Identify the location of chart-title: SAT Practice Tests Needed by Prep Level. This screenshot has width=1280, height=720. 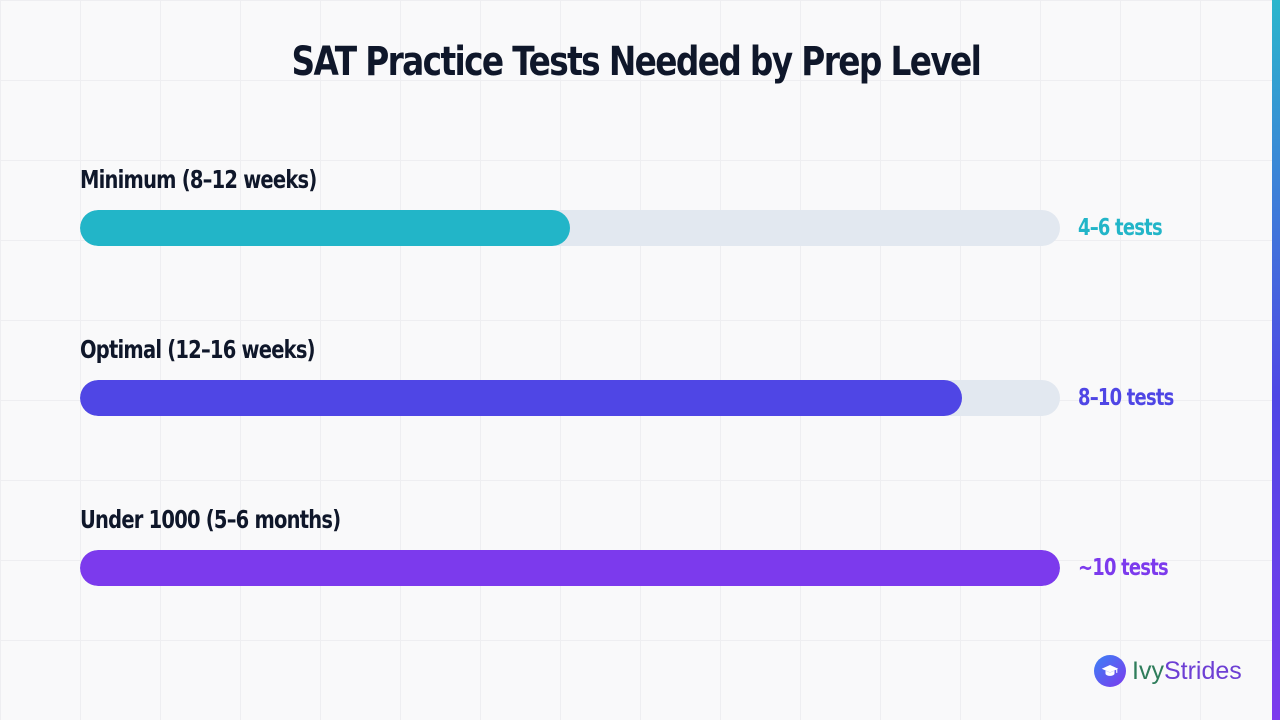
(636, 62).